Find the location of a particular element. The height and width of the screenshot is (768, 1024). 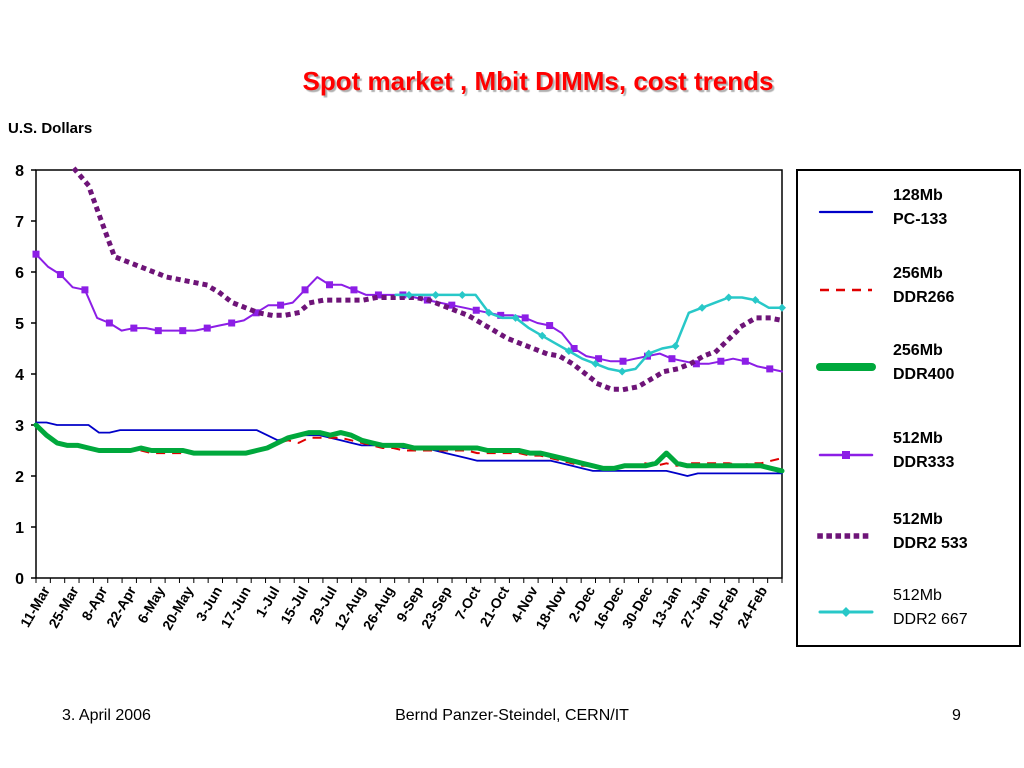

x-tick-label: 25-Mar is located at coordinates (63, 607).